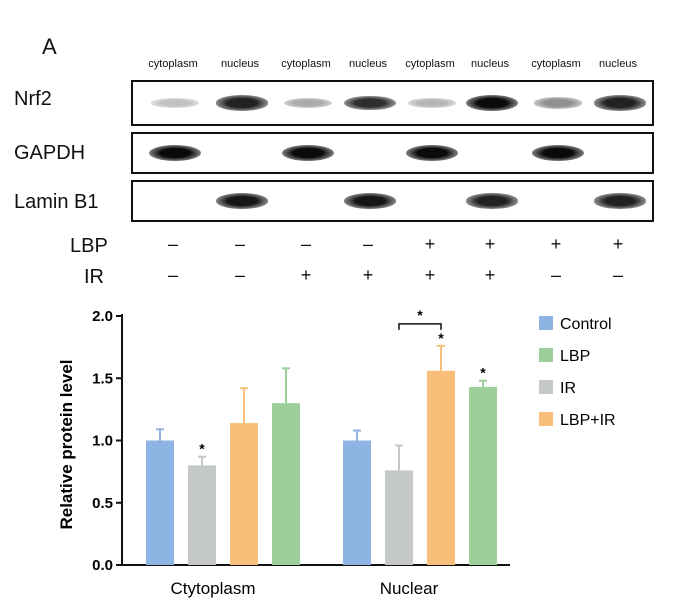 The image size is (680, 600). What do you see at coordinates (33, 99) in the screenshot?
I see `blot-label: Nrf2` at bounding box center [33, 99].